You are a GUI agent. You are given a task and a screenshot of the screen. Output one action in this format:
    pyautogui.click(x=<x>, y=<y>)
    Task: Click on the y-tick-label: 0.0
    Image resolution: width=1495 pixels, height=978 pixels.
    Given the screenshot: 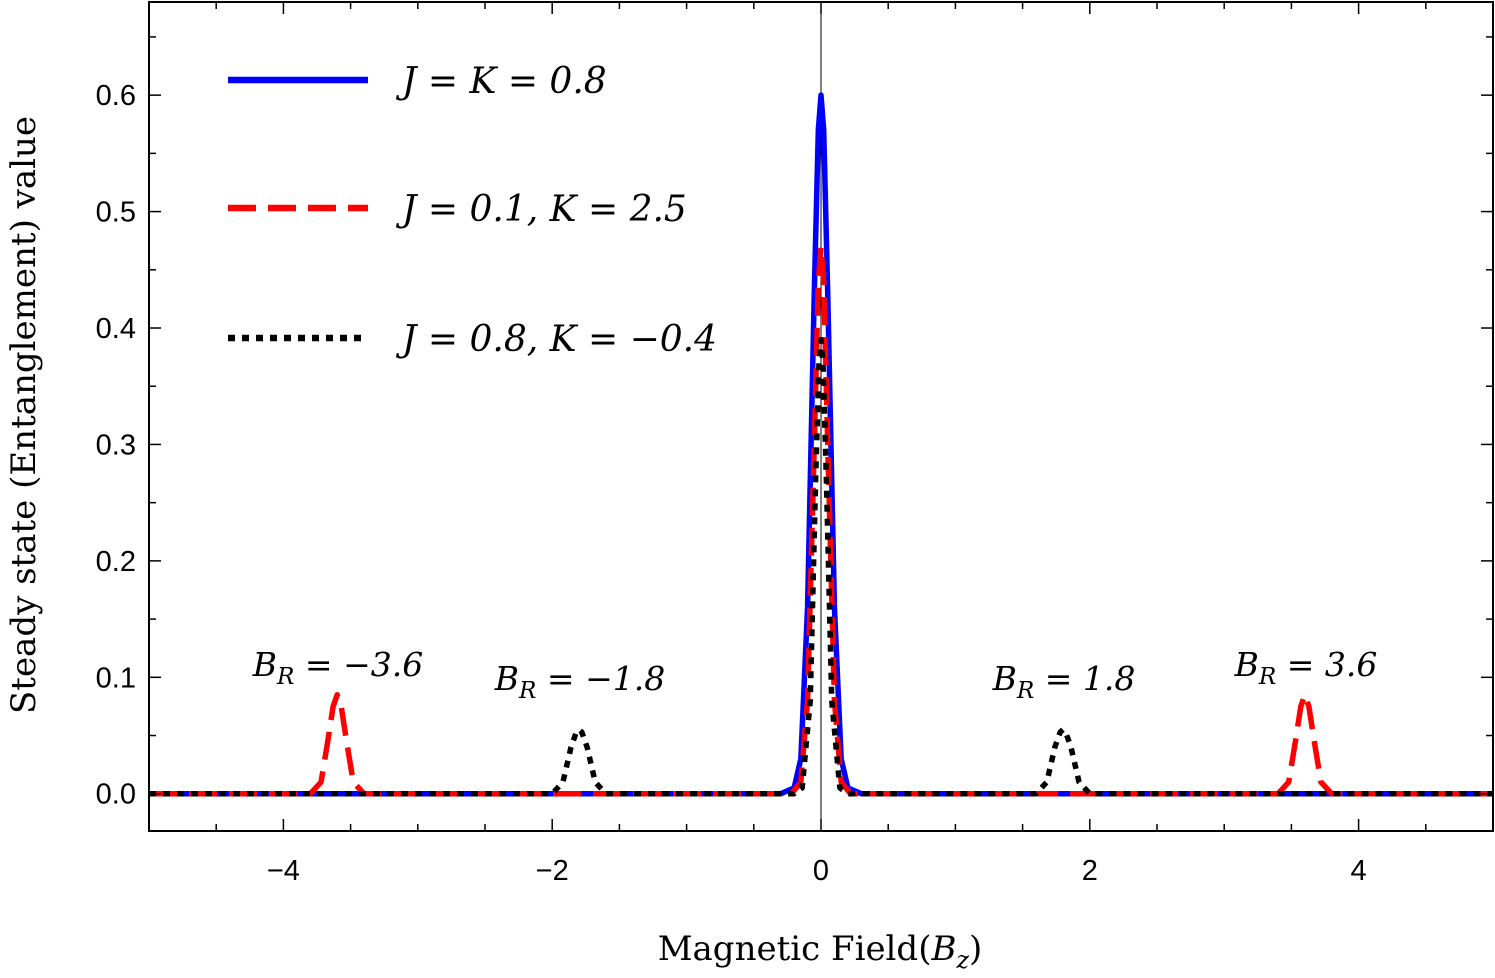 What is the action you would take?
    pyautogui.click(x=116, y=795)
    